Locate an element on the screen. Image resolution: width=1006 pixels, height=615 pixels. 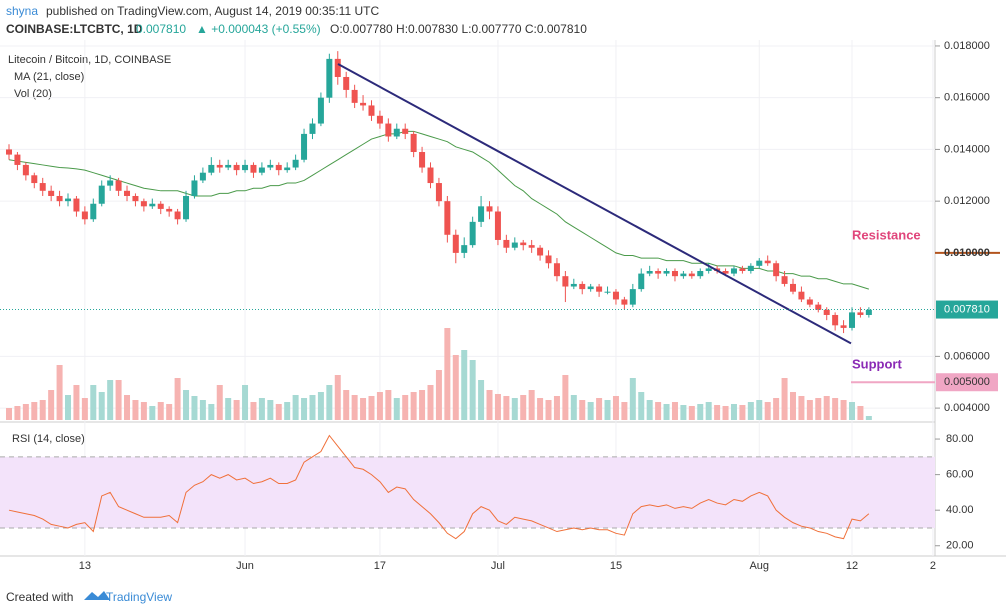
support-box is located at coordinates (967, 382).